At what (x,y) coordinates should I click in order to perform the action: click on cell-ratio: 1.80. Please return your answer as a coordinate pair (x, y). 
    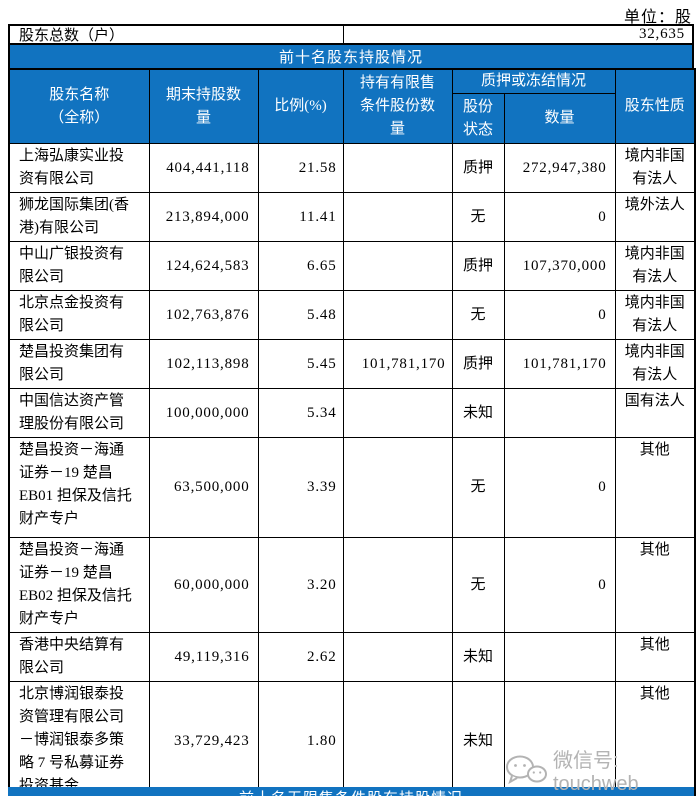
    Looking at the image, I should click on (300, 738).